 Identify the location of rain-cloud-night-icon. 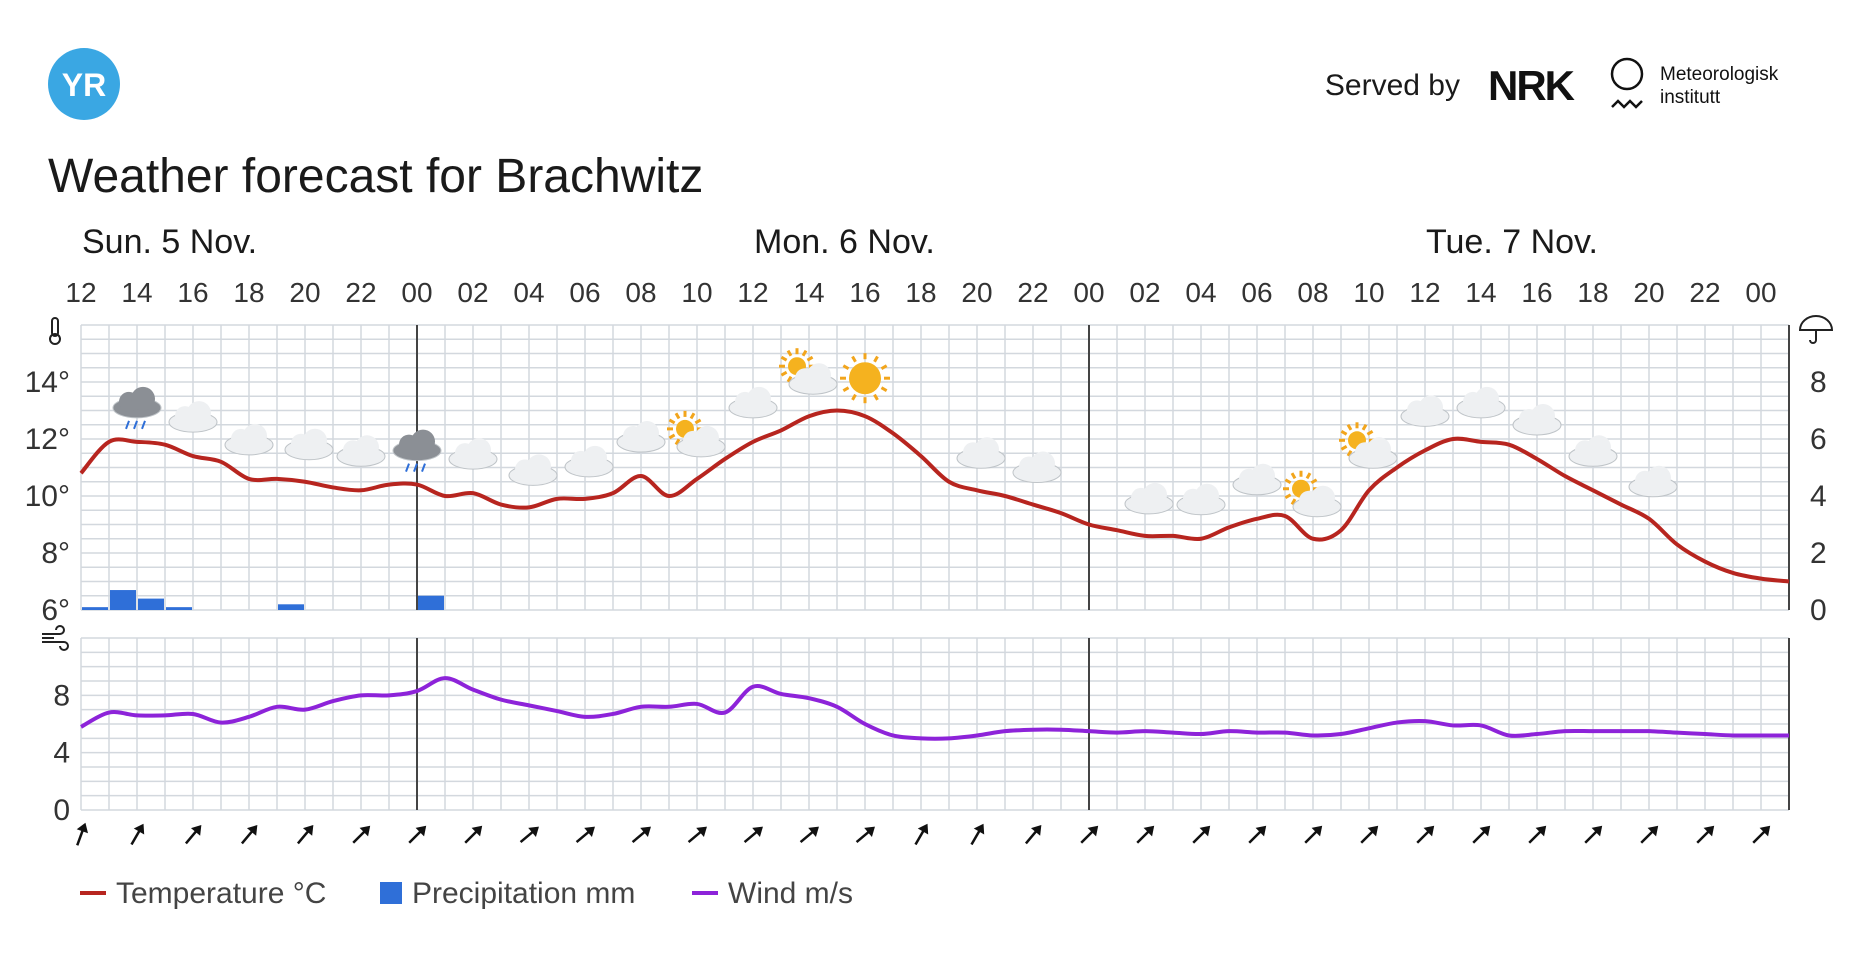
(417, 447).